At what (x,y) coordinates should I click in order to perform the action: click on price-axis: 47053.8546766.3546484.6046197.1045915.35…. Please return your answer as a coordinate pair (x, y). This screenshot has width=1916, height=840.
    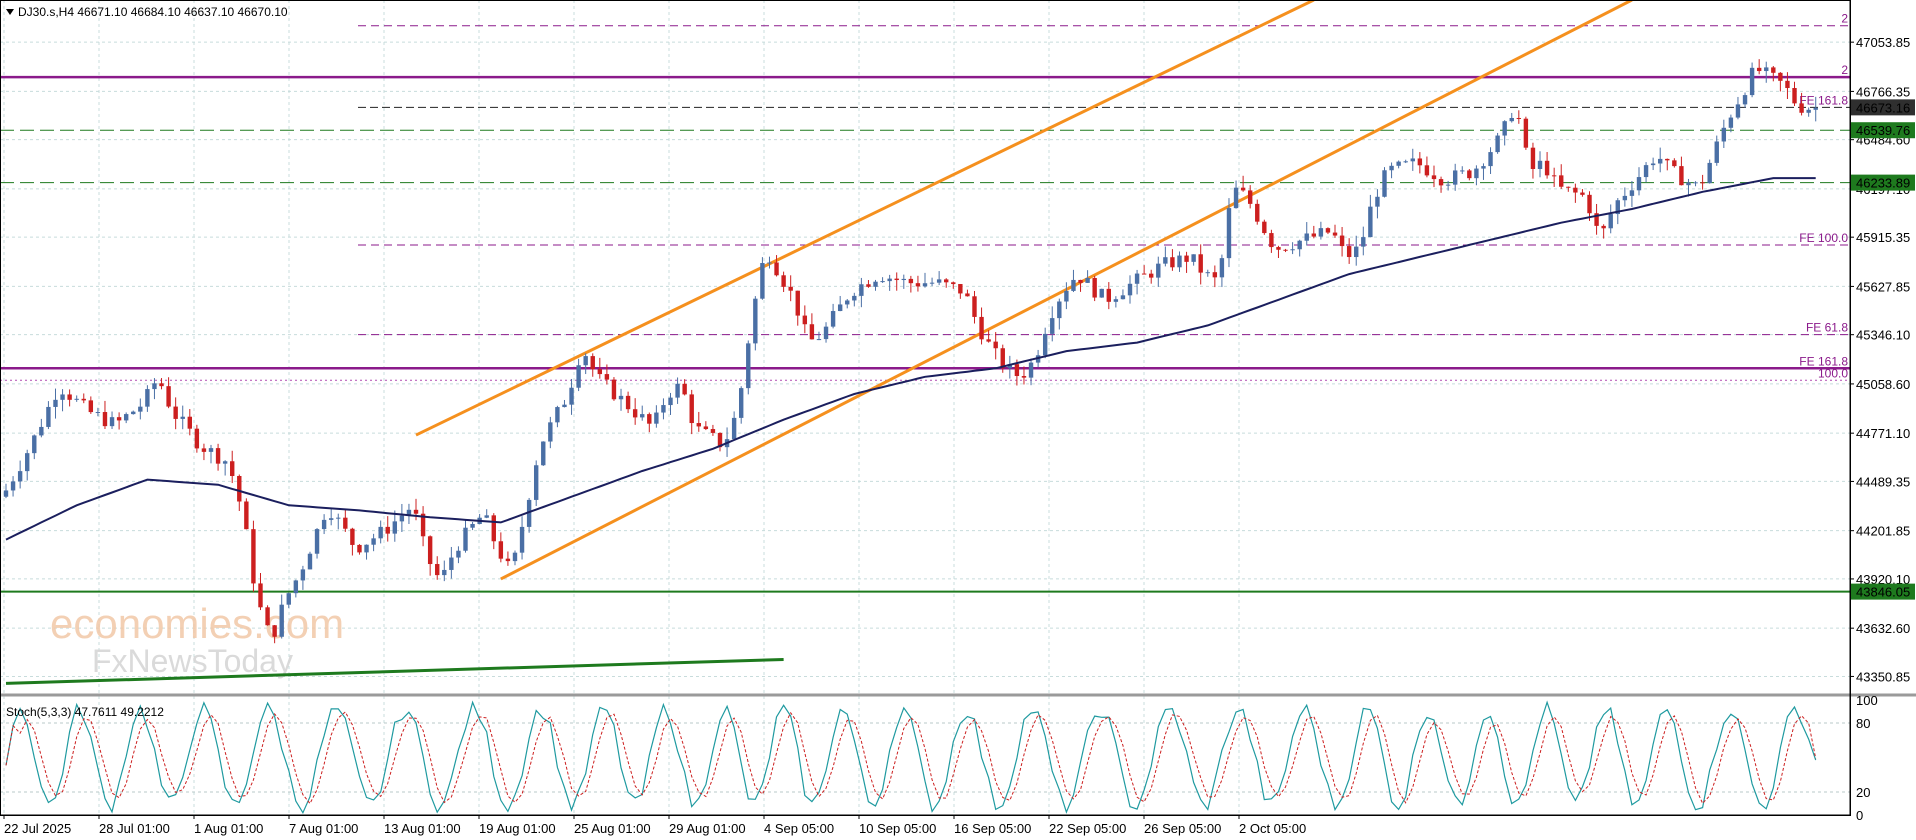
    Looking at the image, I should click on (1882, 411).